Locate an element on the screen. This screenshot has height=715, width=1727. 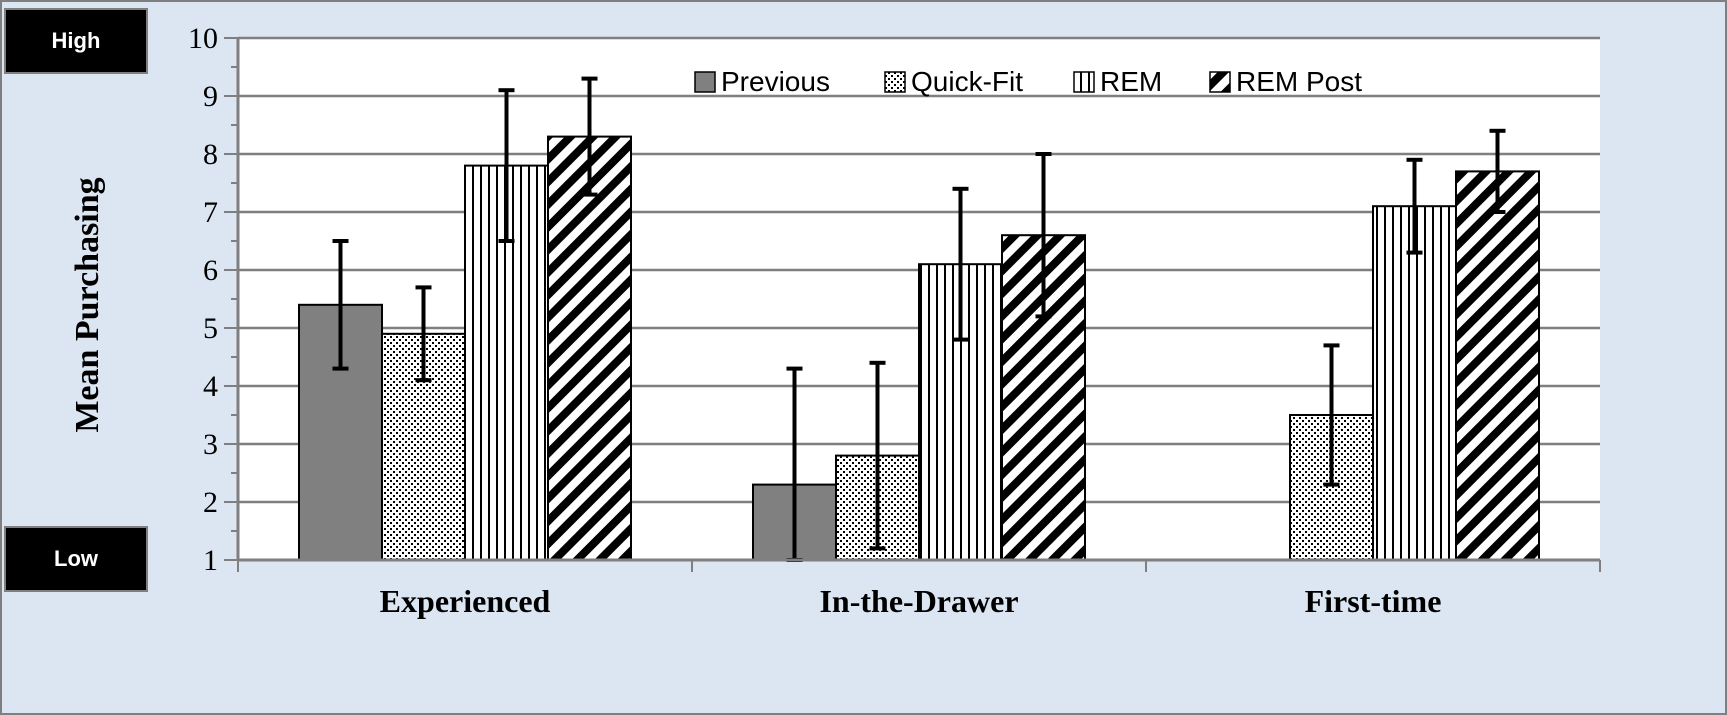
y-tick-label: 2 is located at coordinates (210, 502).